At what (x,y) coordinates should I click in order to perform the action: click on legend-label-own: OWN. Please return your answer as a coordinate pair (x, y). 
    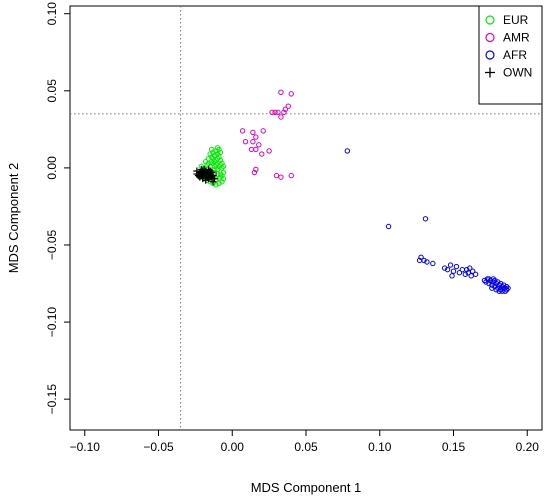
    Looking at the image, I should click on (517, 73).